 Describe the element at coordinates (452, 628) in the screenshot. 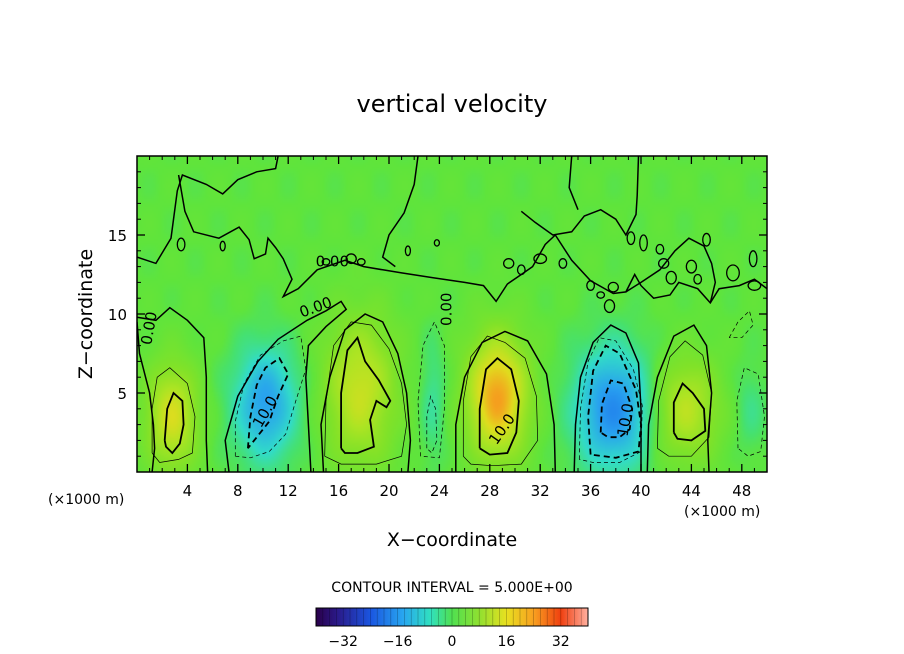

I see `colorbar: −32 −16 0 16 32` at that location.